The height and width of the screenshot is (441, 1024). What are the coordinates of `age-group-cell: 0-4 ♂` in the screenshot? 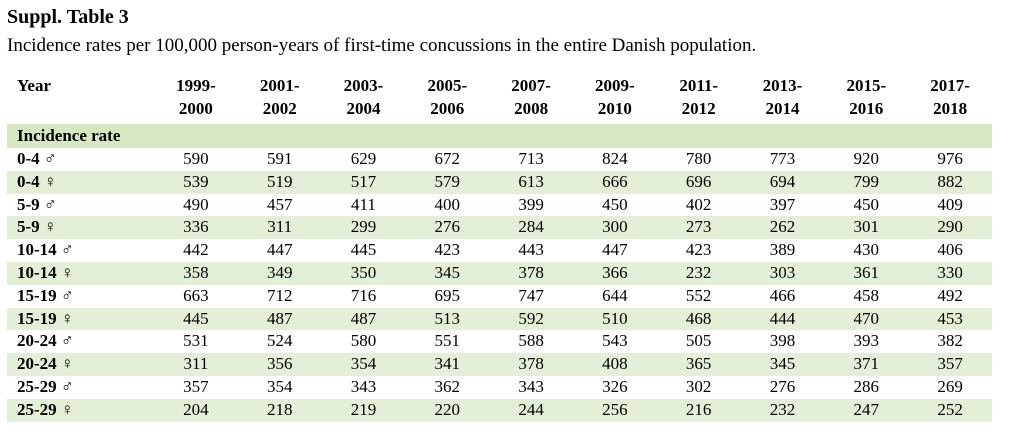 It's located at (80, 159).